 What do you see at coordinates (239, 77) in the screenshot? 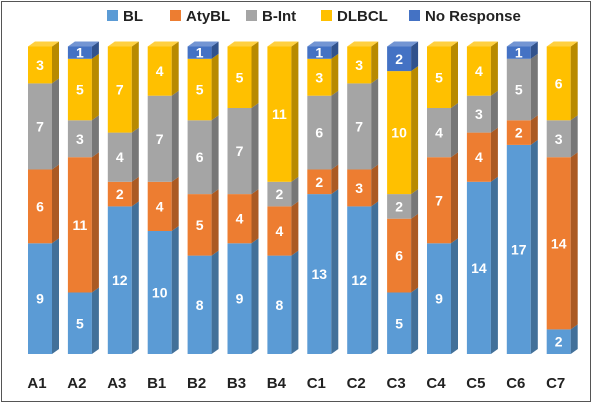
I see `bar-b3-dlbcl` at bounding box center [239, 77].